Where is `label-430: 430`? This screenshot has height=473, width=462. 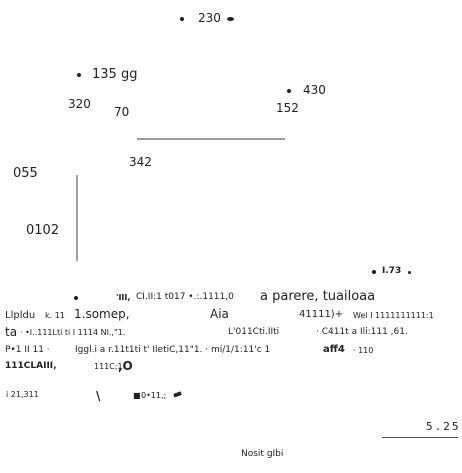 label-430: 430 is located at coordinates (314, 90).